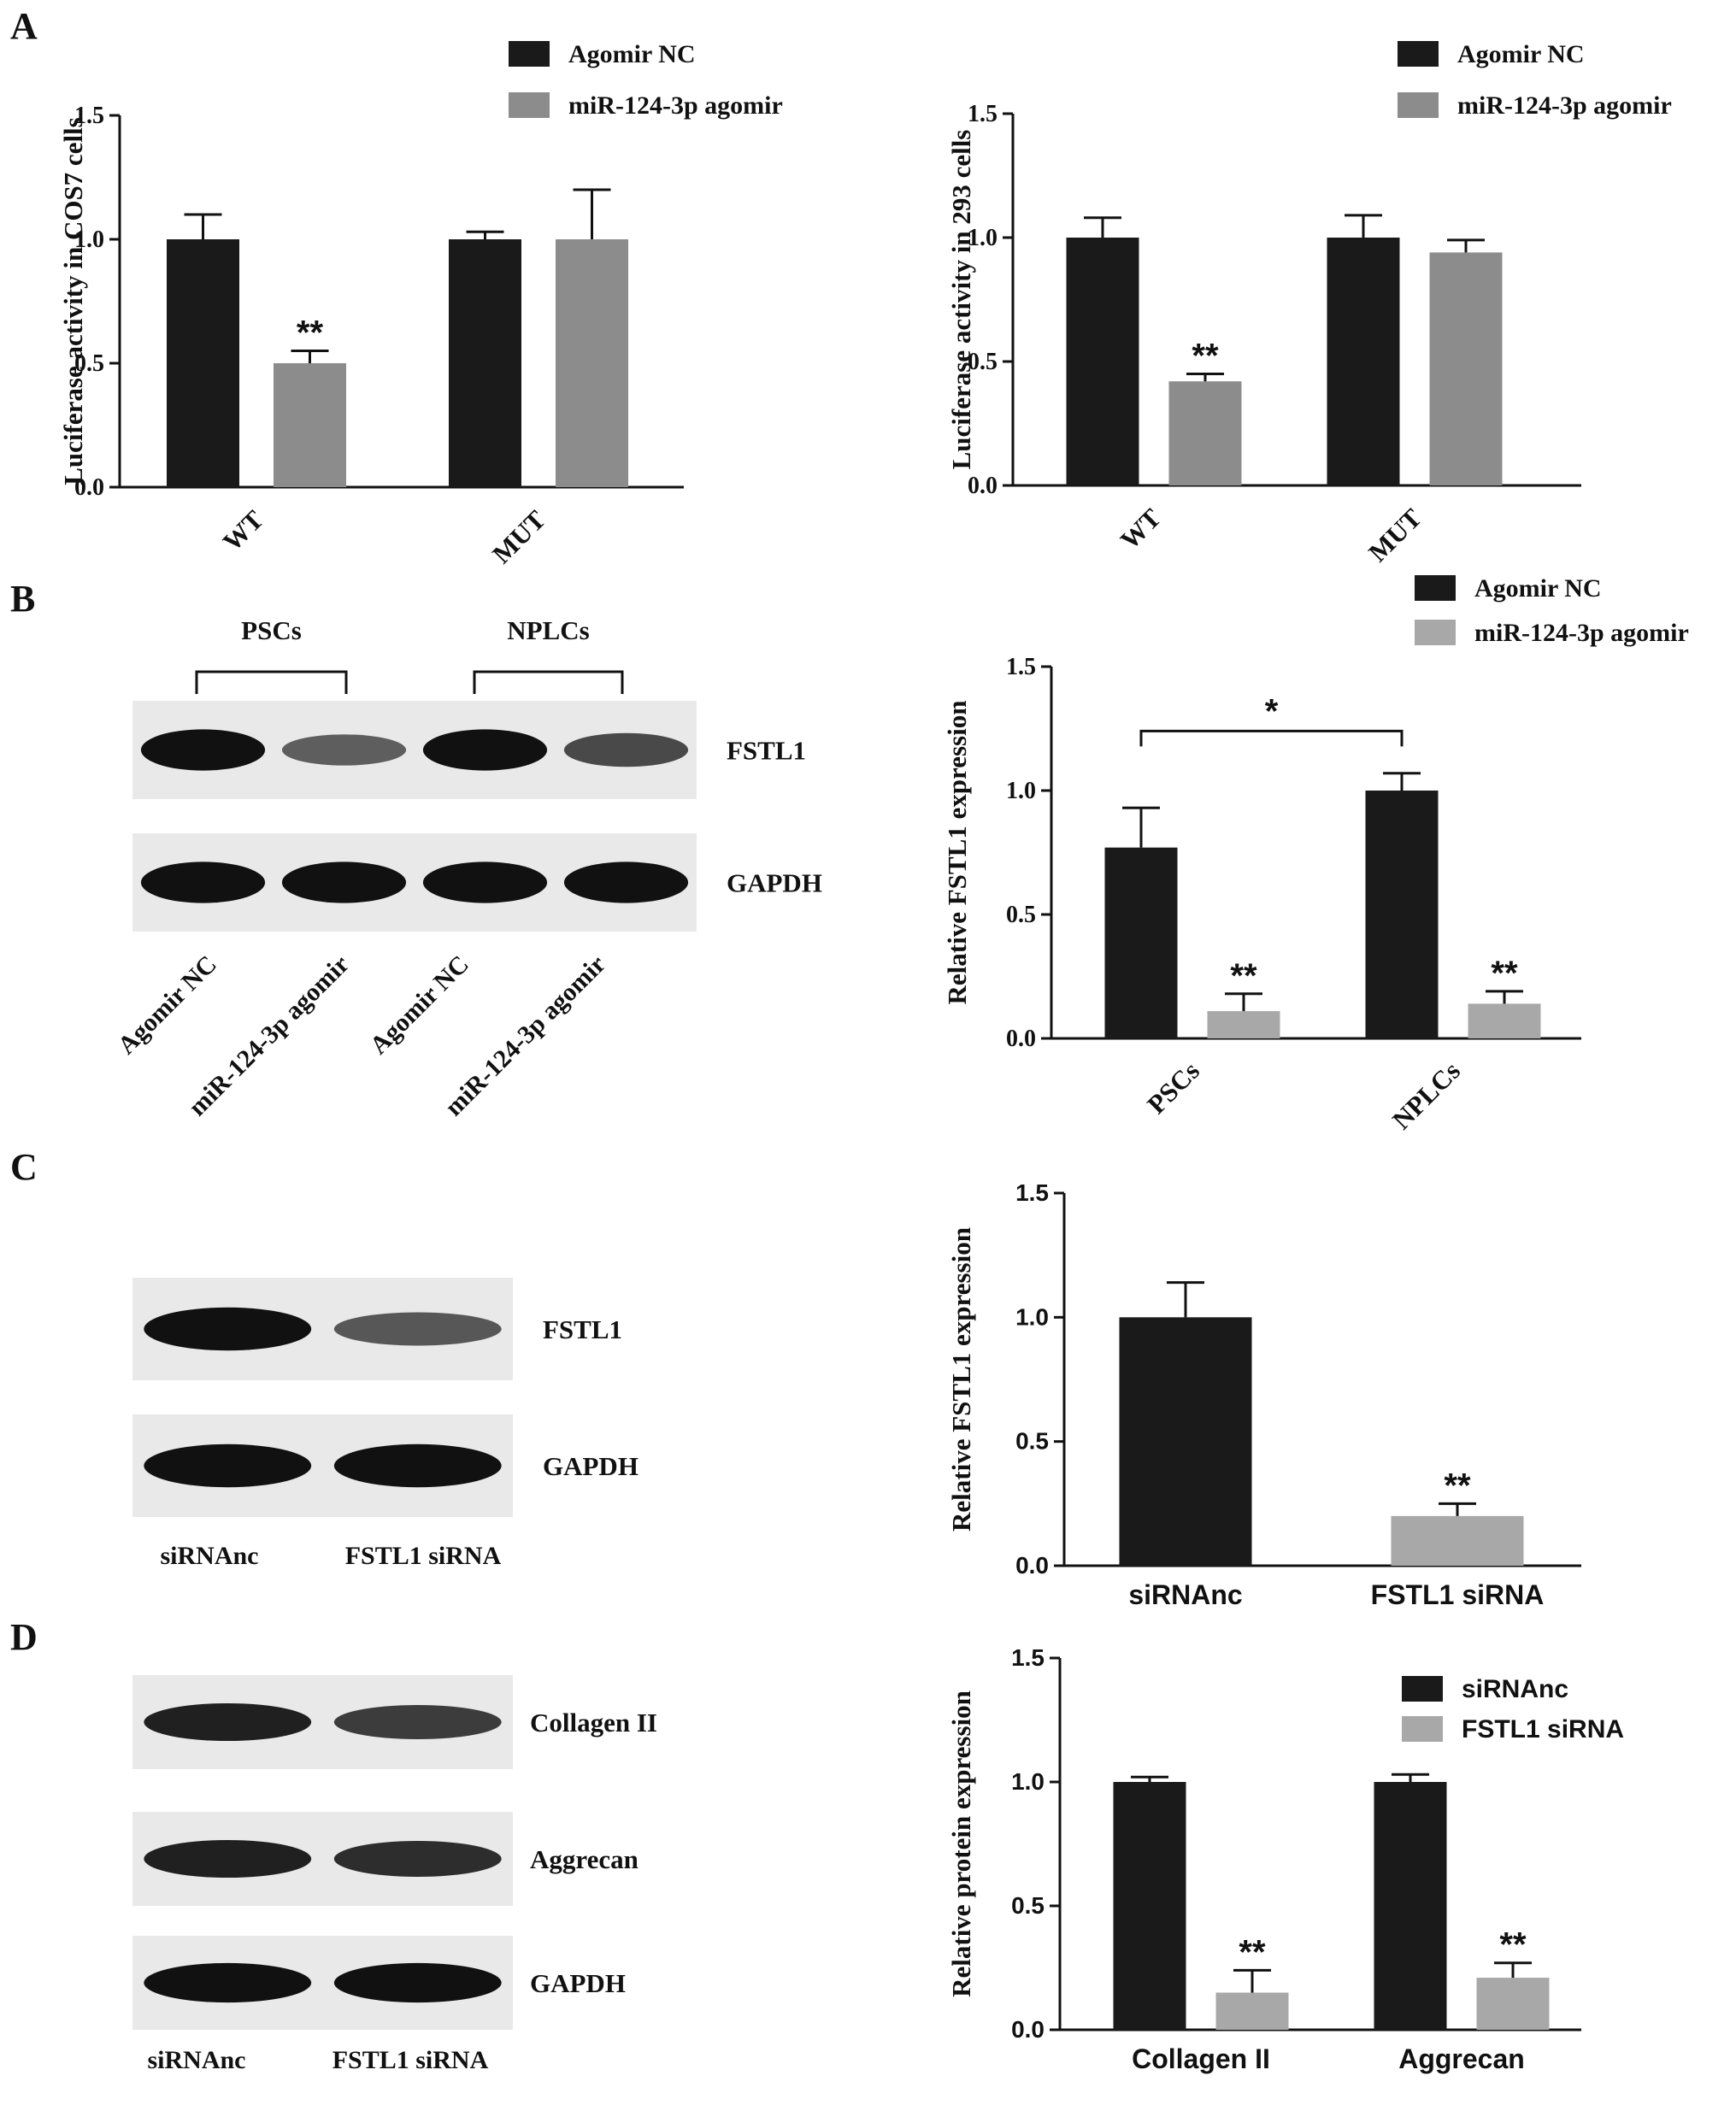  Describe the element at coordinates (410, 2060) in the screenshot. I see `blot-lane-label: FSTL1 siRNA` at that location.